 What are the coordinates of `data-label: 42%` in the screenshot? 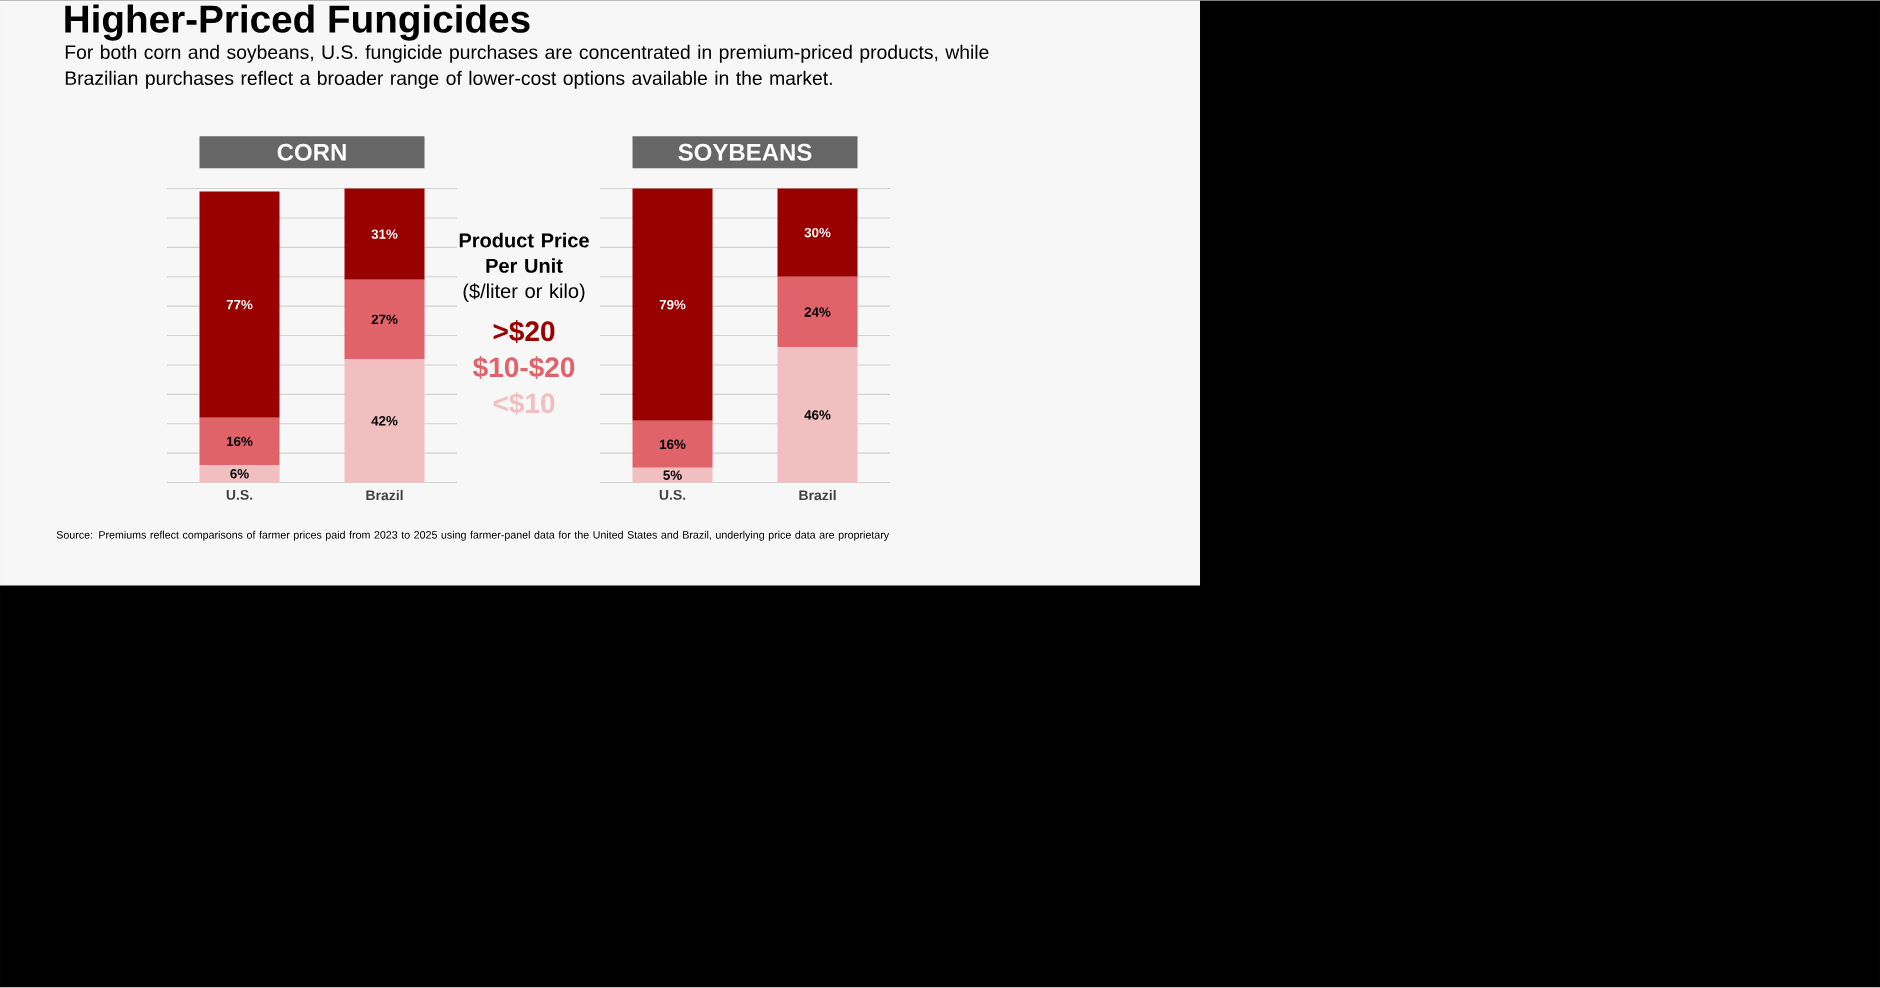 It's located at (384, 421).